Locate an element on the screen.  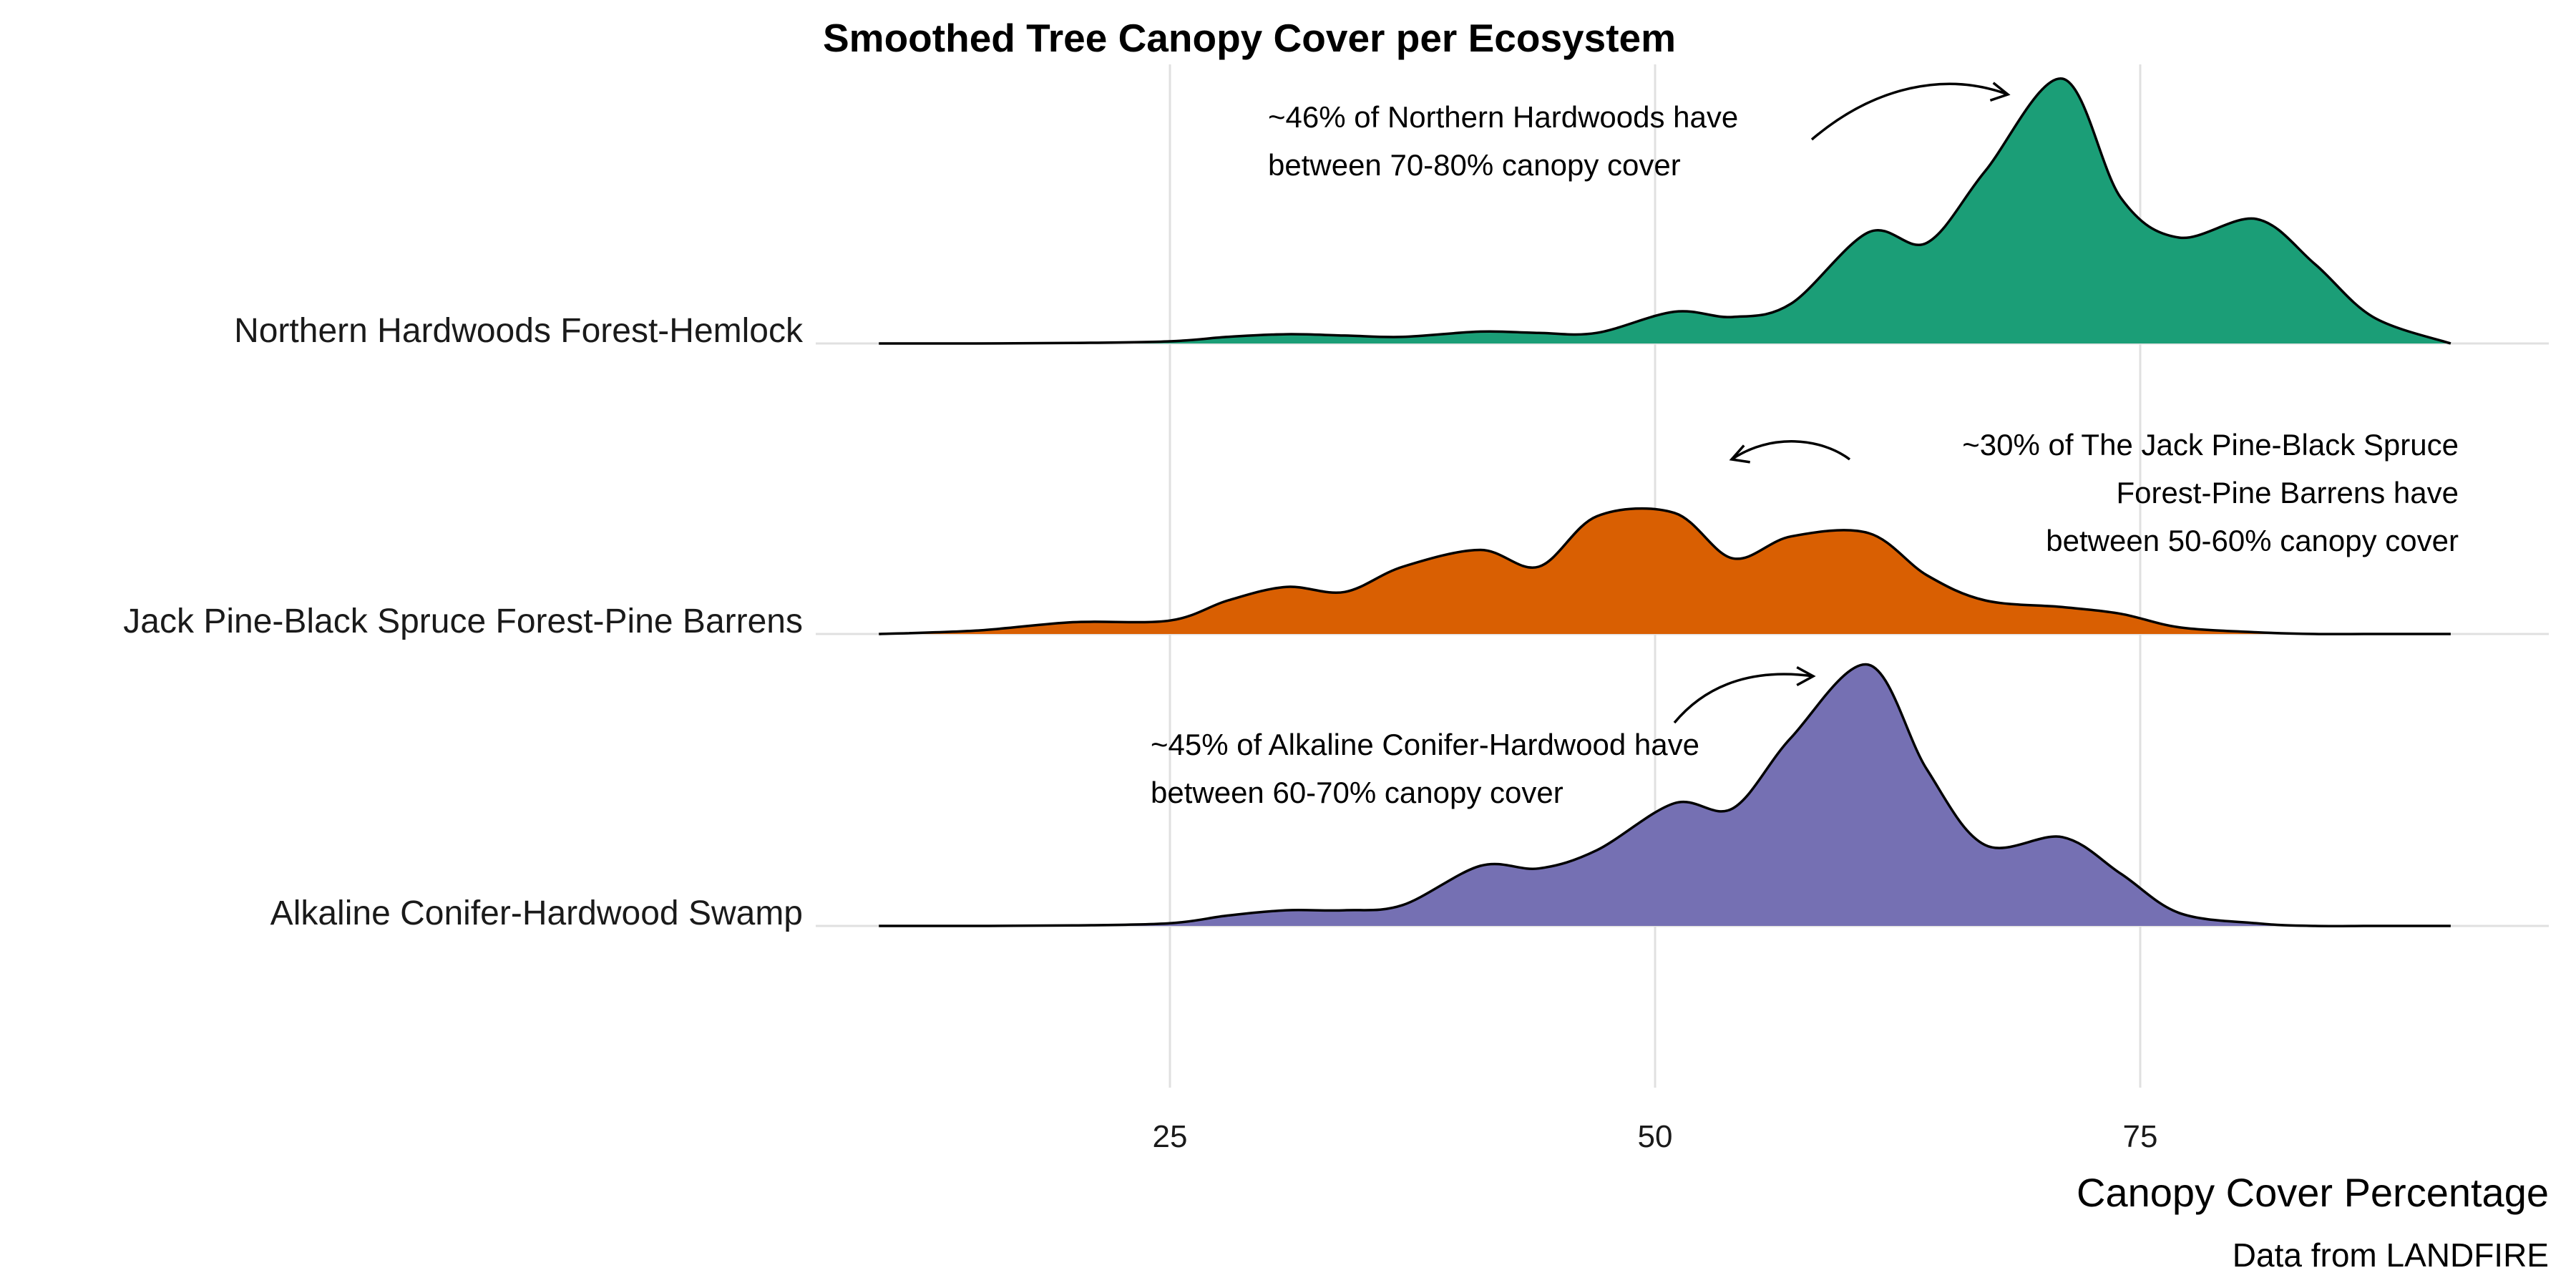
annotation-arrows is located at coordinates (1842, 403).